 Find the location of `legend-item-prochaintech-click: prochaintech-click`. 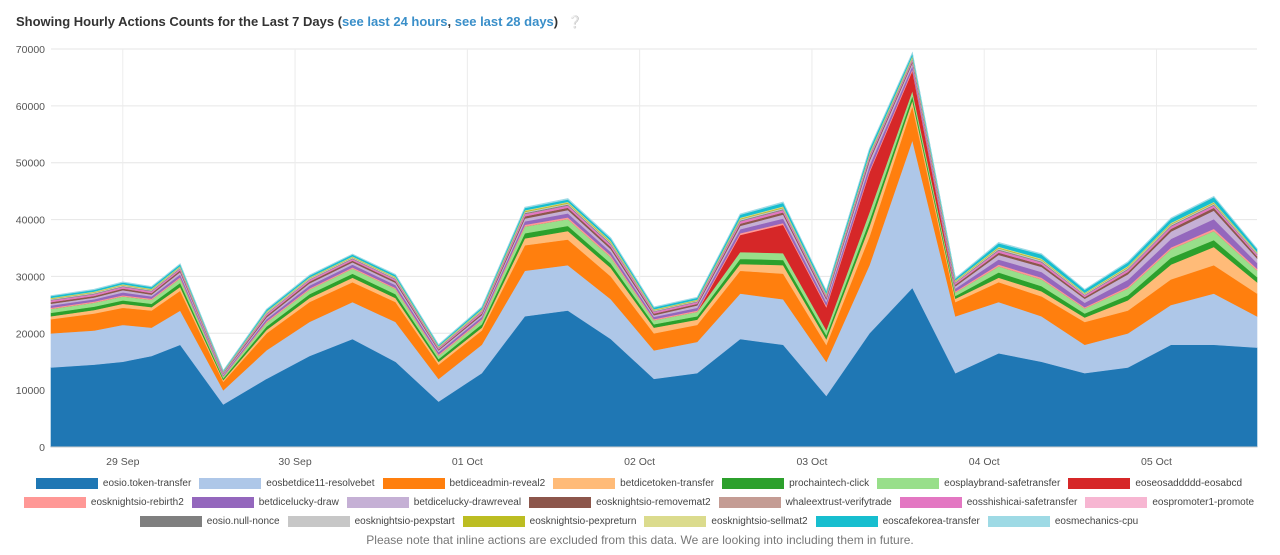

legend-item-prochaintech-click: prochaintech-click is located at coordinates (795, 483).